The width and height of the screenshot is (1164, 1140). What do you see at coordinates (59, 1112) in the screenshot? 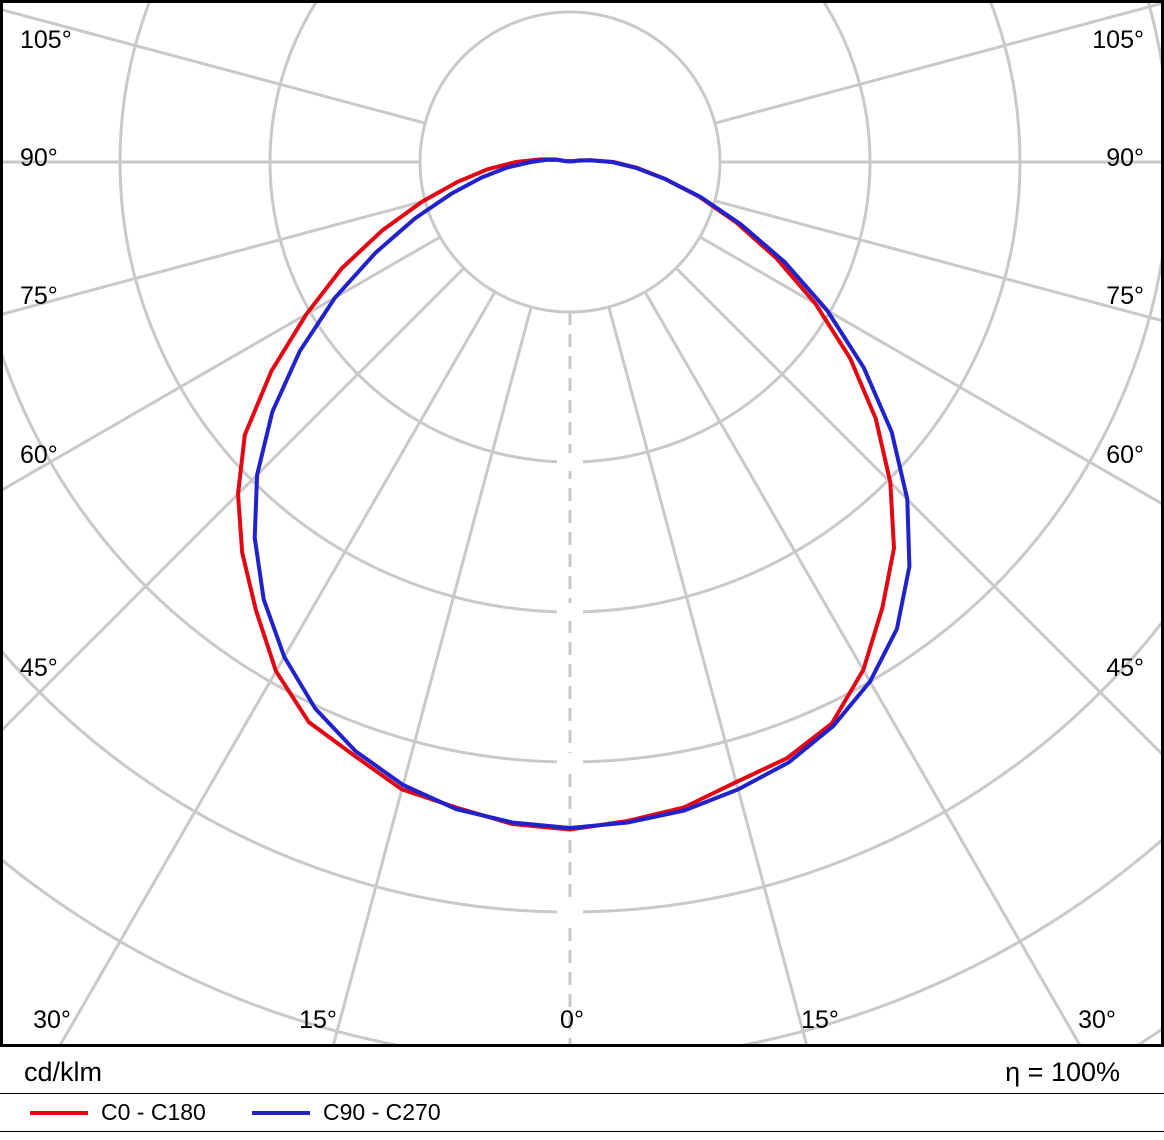
I see `legend-line-c0-c180` at bounding box center [59, 1112].